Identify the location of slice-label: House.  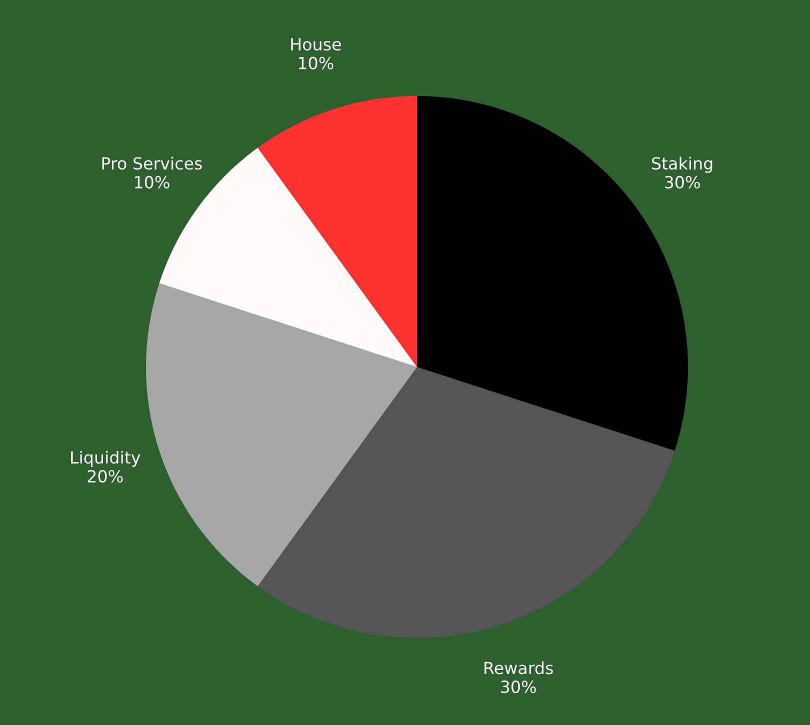
(316, 44).